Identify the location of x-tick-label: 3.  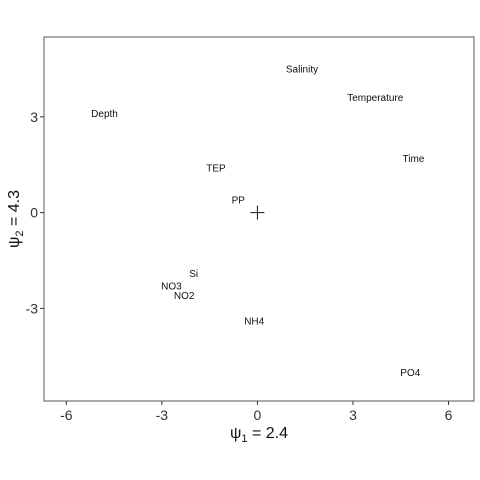
(353, 415).